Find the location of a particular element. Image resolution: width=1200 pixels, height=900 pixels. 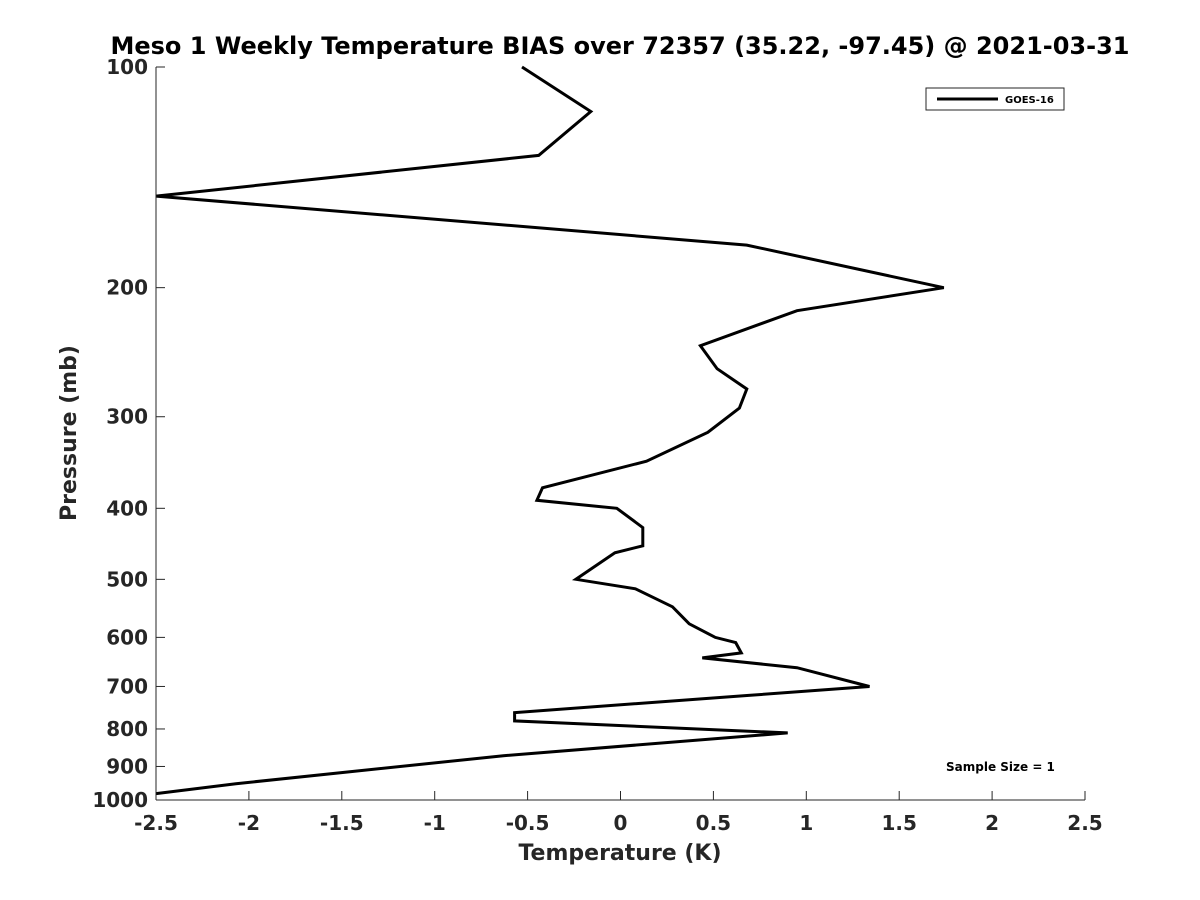

x-tick-label-9: 2 is located at coordinates (992, 823).